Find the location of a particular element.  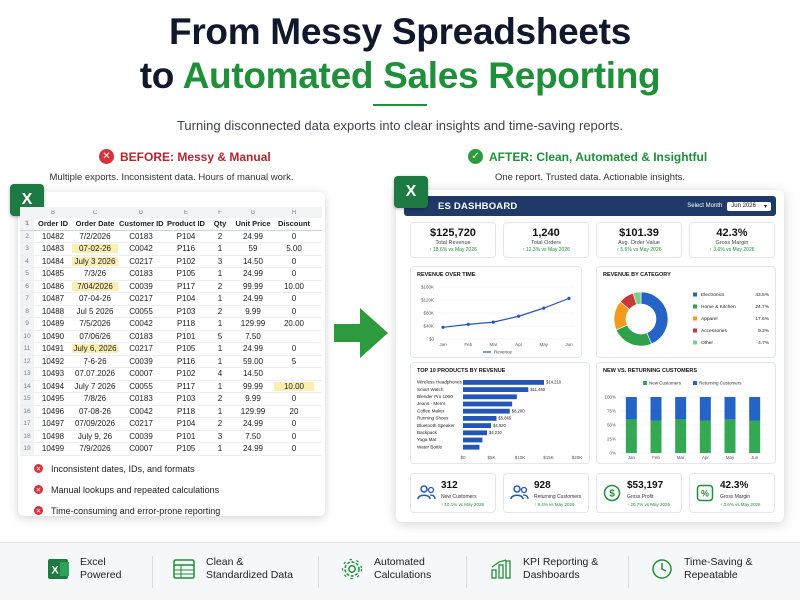

table-cell: 7-6-26 is located at coordinates (95, 361).